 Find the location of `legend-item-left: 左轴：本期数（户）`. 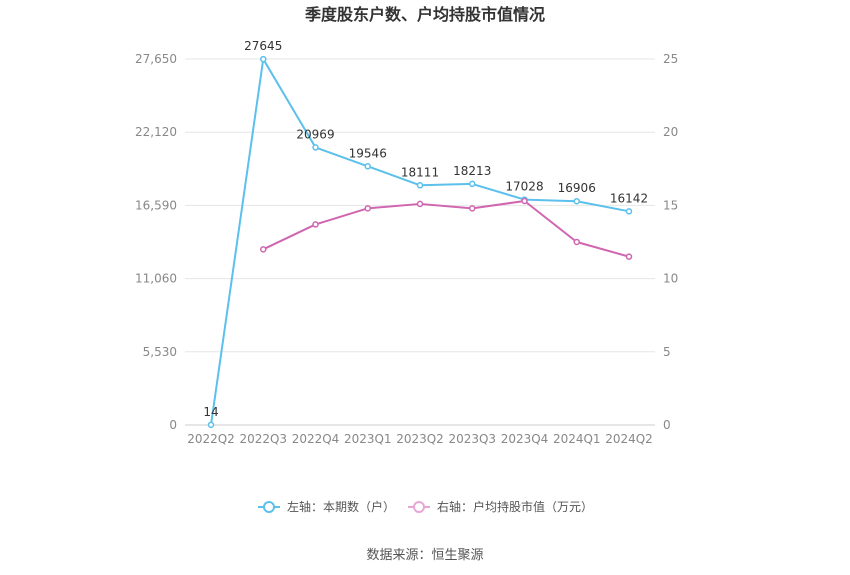

legend-item-left: 左轴：本期数（户） is located at coordinates (326, 506).